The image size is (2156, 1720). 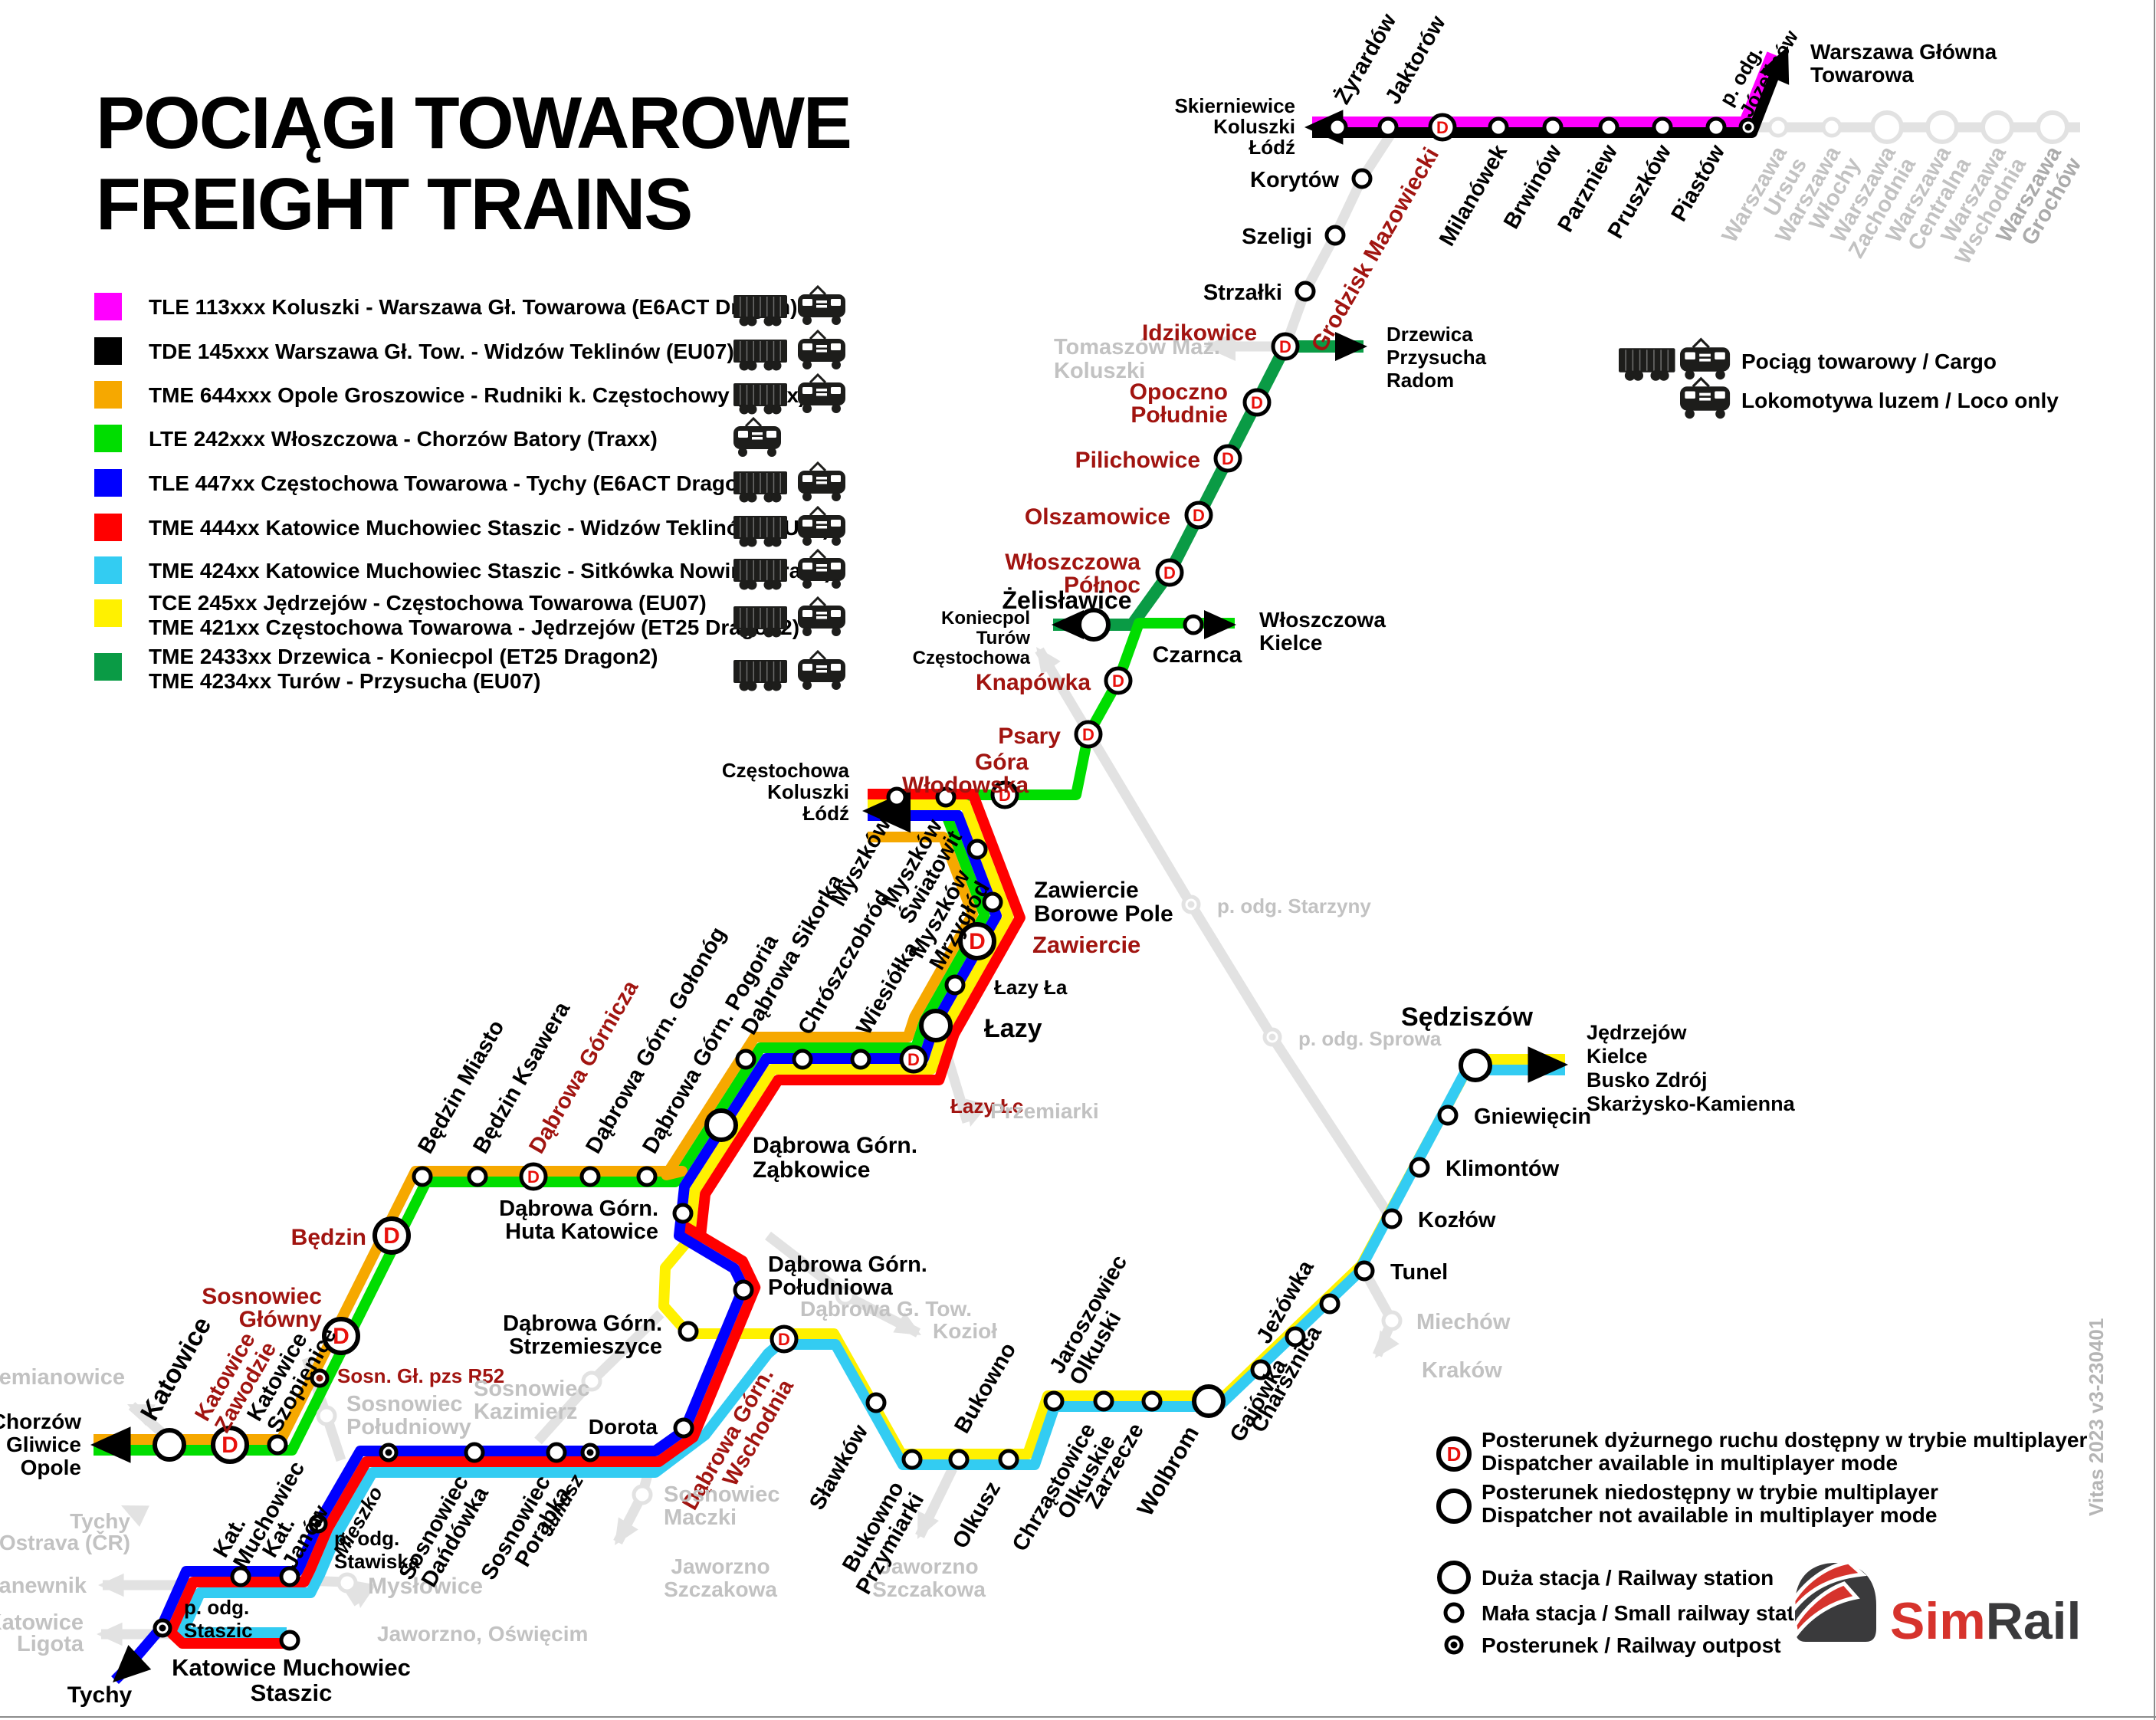 What do you see at coordinates (344, 681) in the screenshot?
I see `legend-route-text: TME 4234xx Turów - Przysucha (EU07)` at bounding box center [344, 681].